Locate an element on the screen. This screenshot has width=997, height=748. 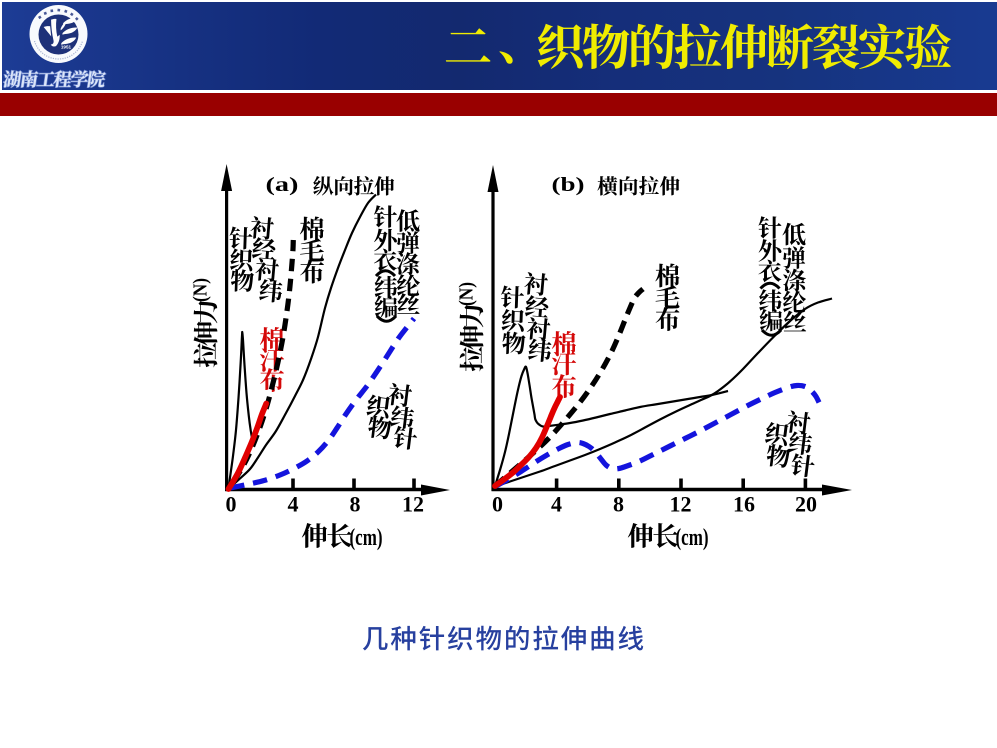
svg-text: 20 is located at coordinates (806, 504).